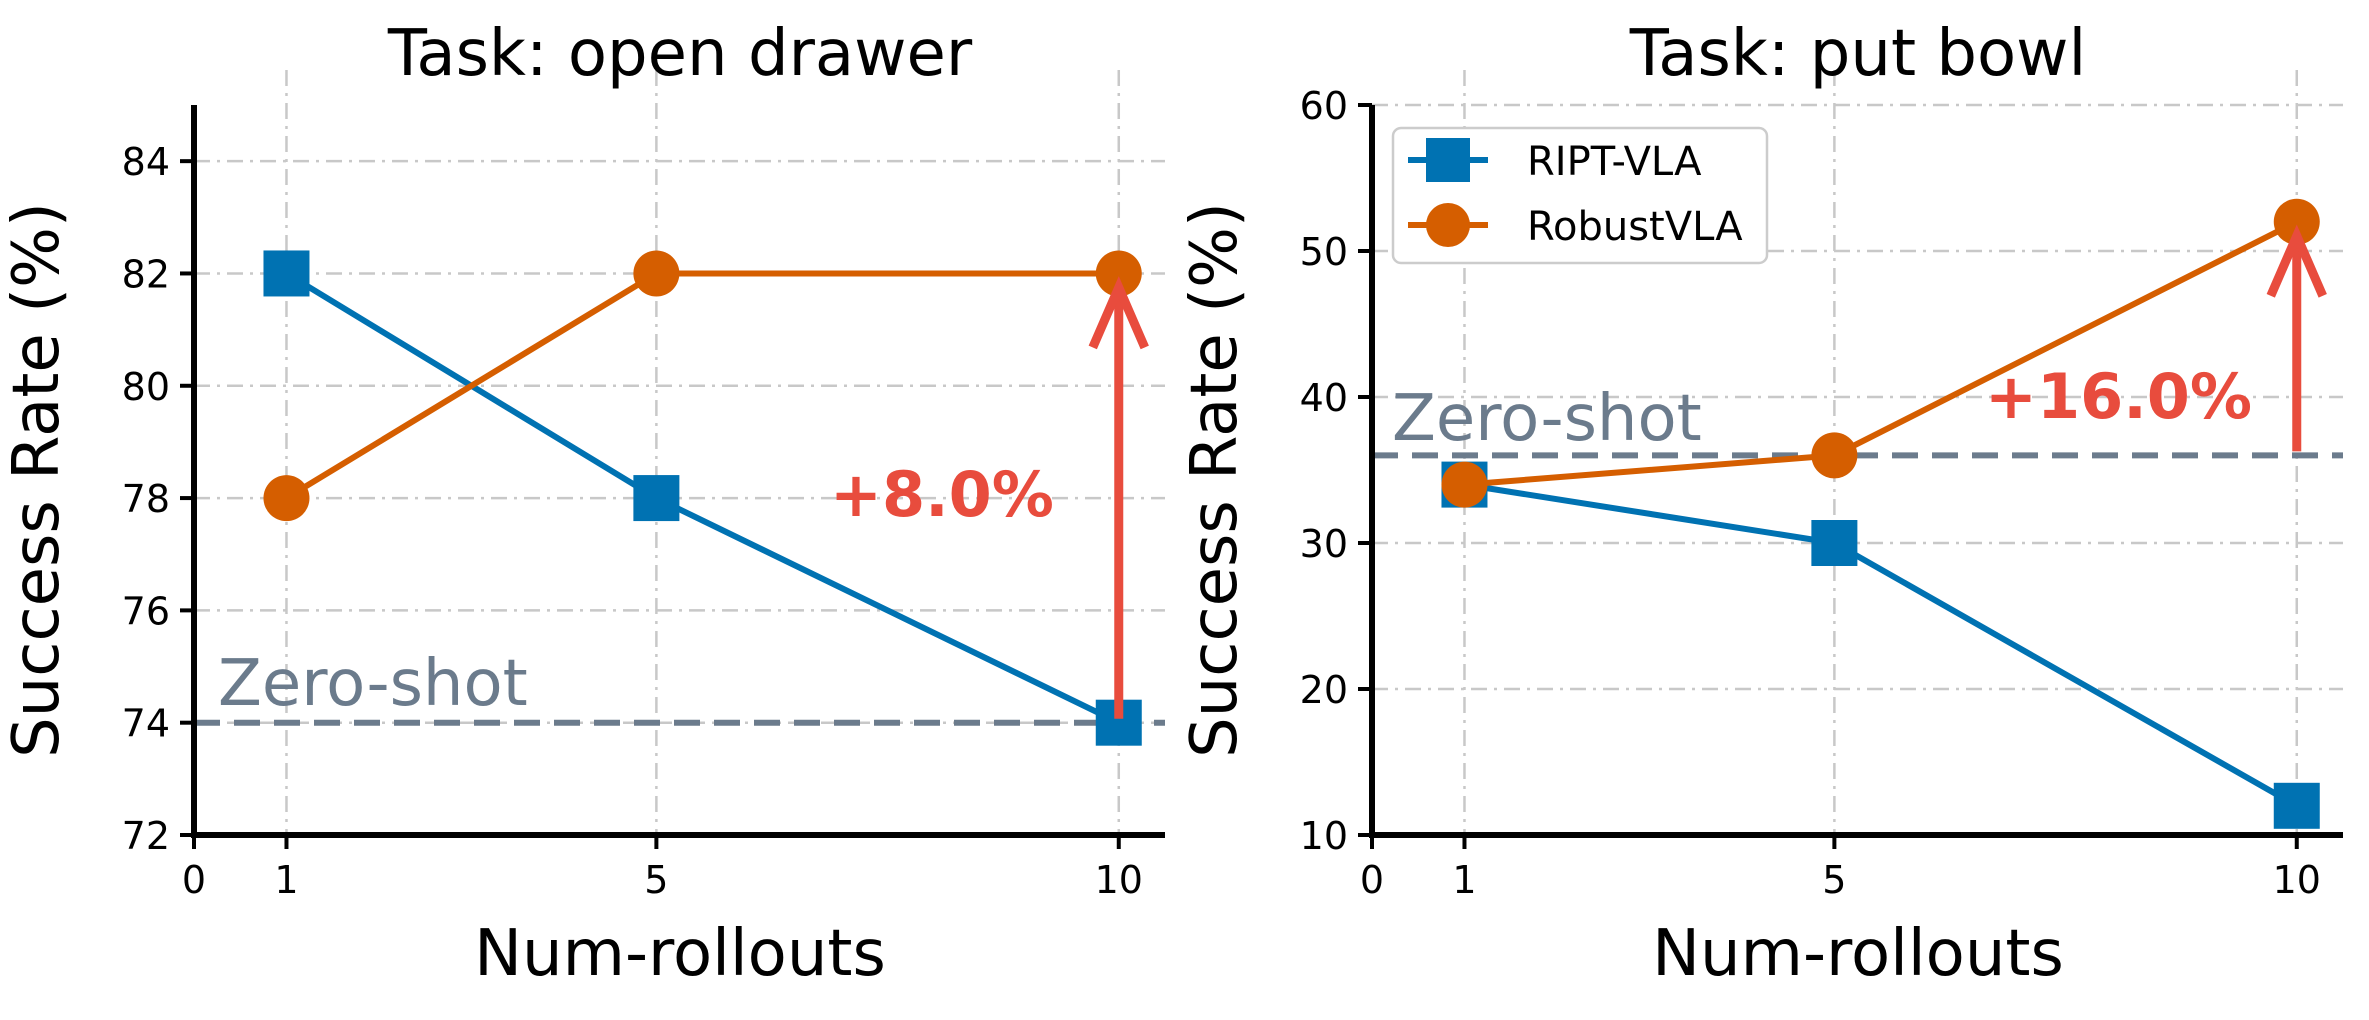 This screenshot has width=2369, height=1020. I want to click on y-tick-label: 50, so click(1324, 252).